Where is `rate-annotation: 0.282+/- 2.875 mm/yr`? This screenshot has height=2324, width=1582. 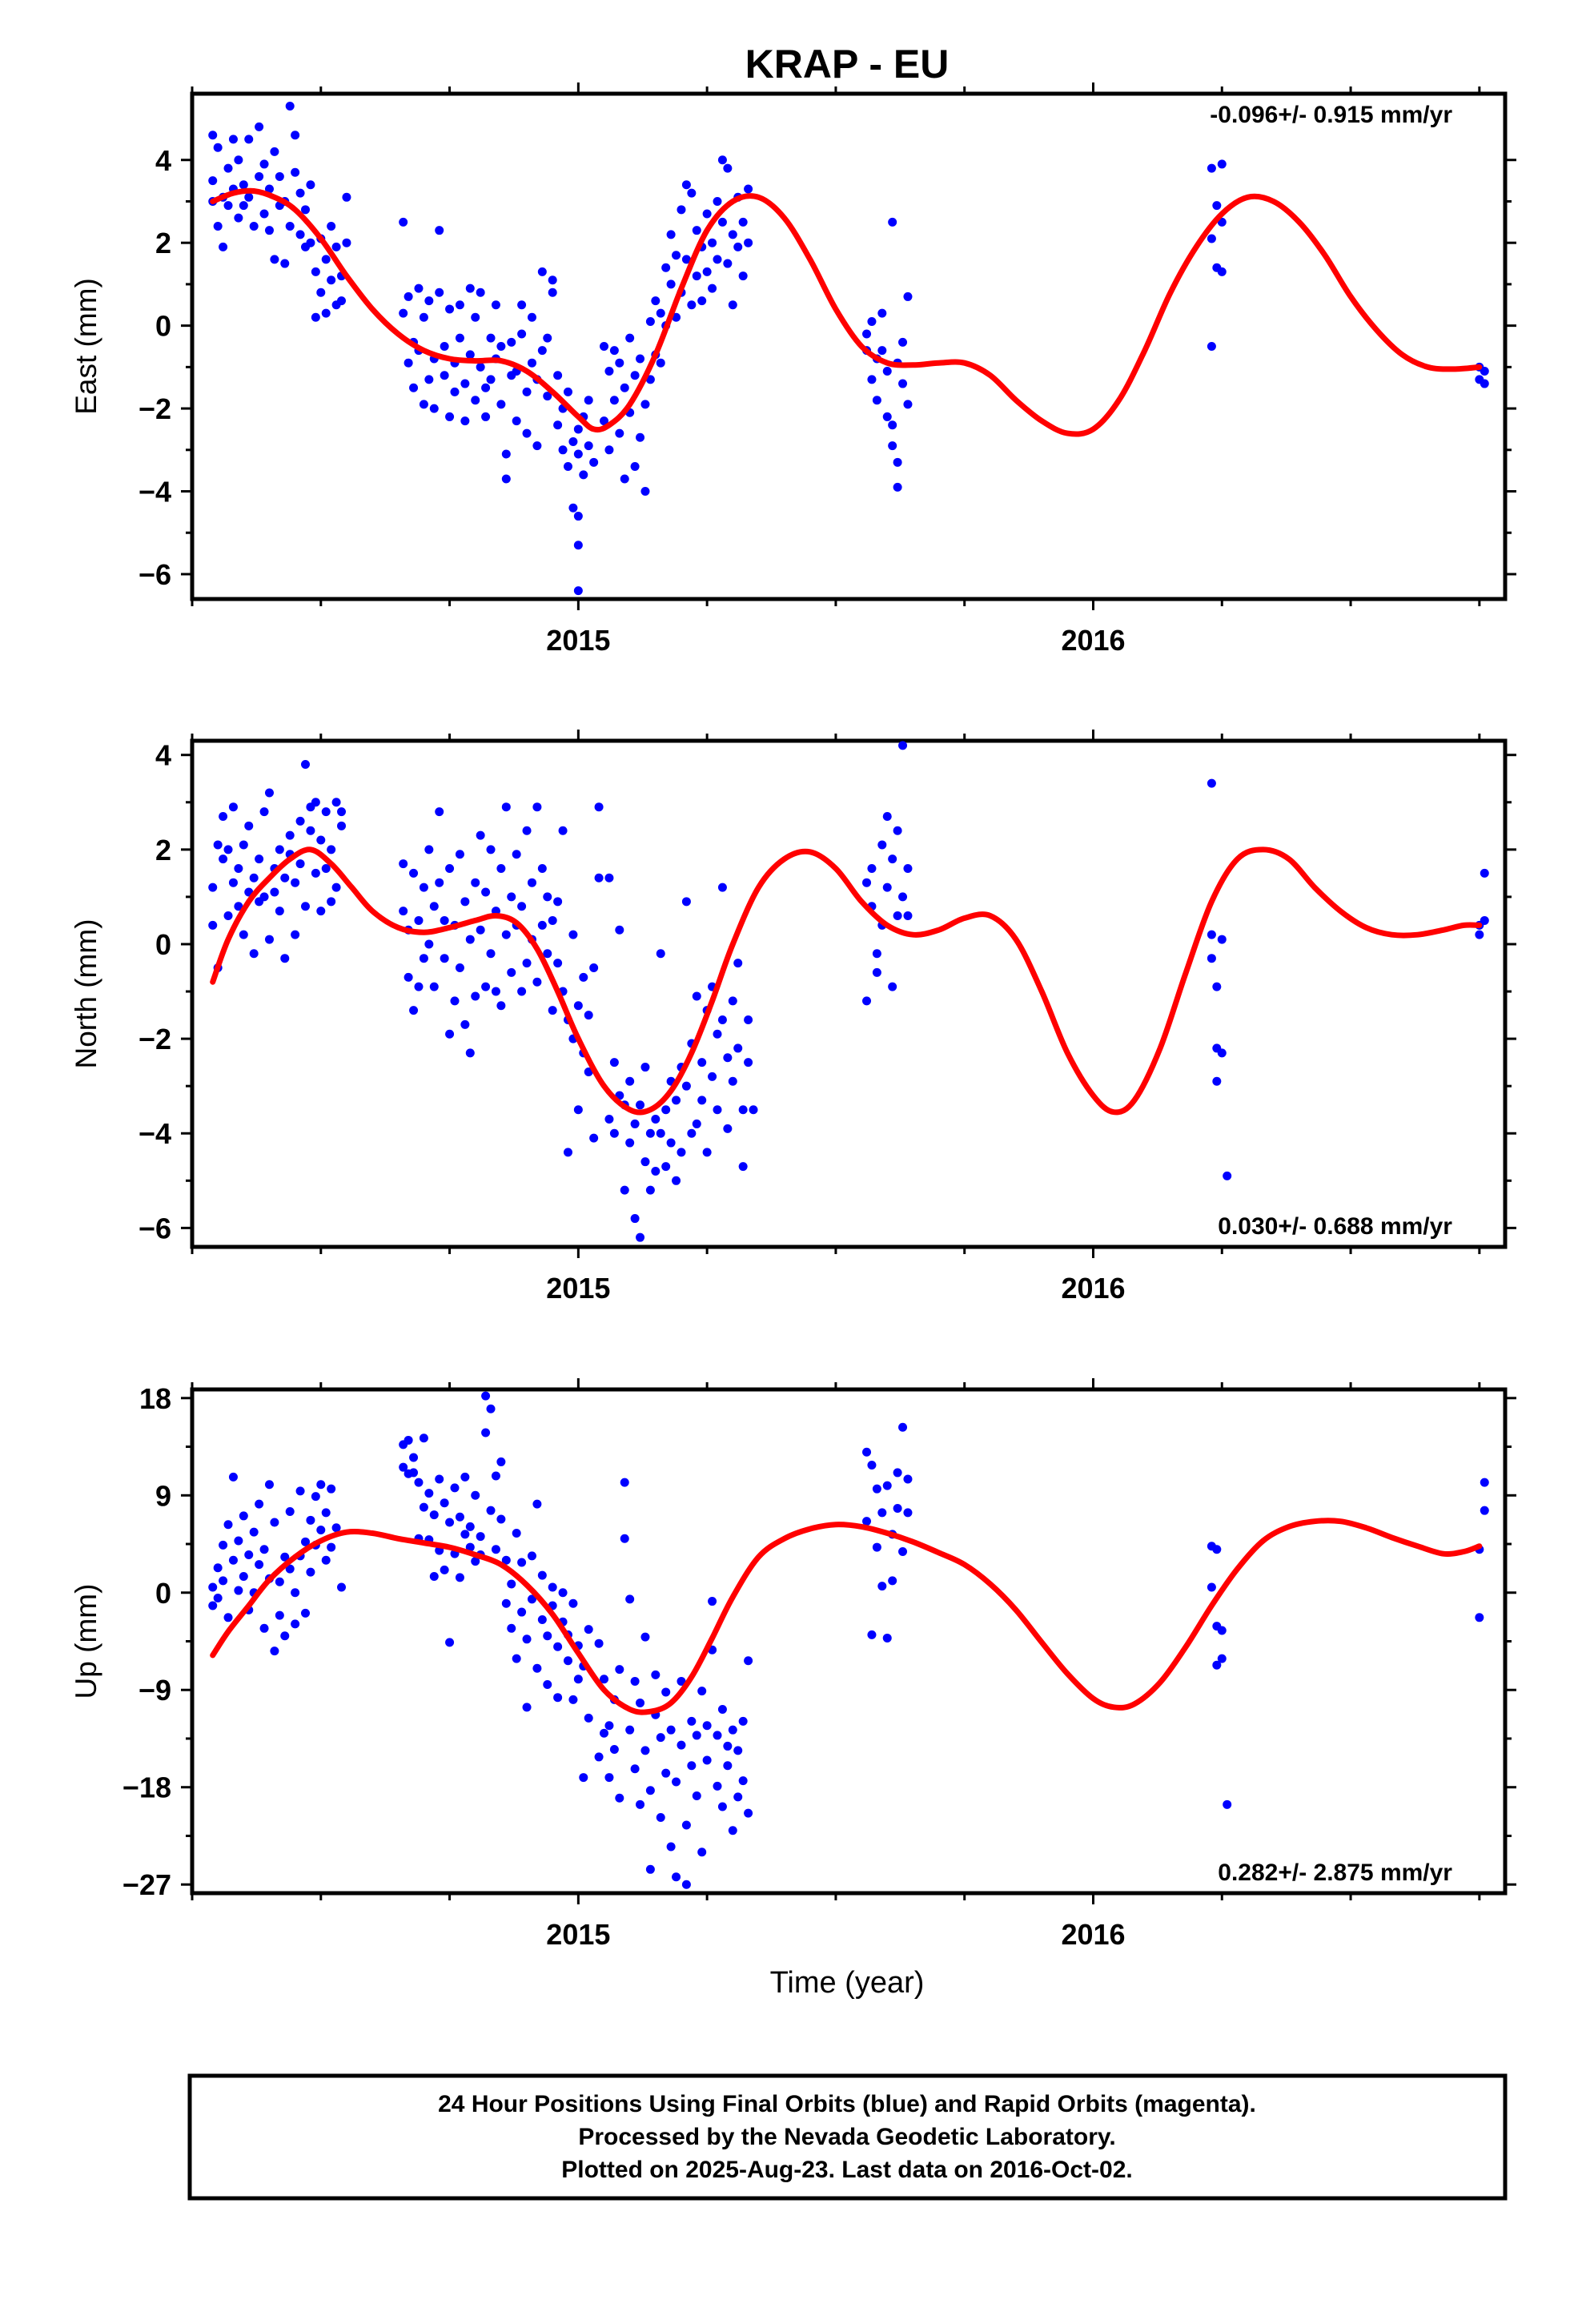 rate-annotation: 0.282+/- 2.875 mm/yr is located at coordinates (1335, 1873).